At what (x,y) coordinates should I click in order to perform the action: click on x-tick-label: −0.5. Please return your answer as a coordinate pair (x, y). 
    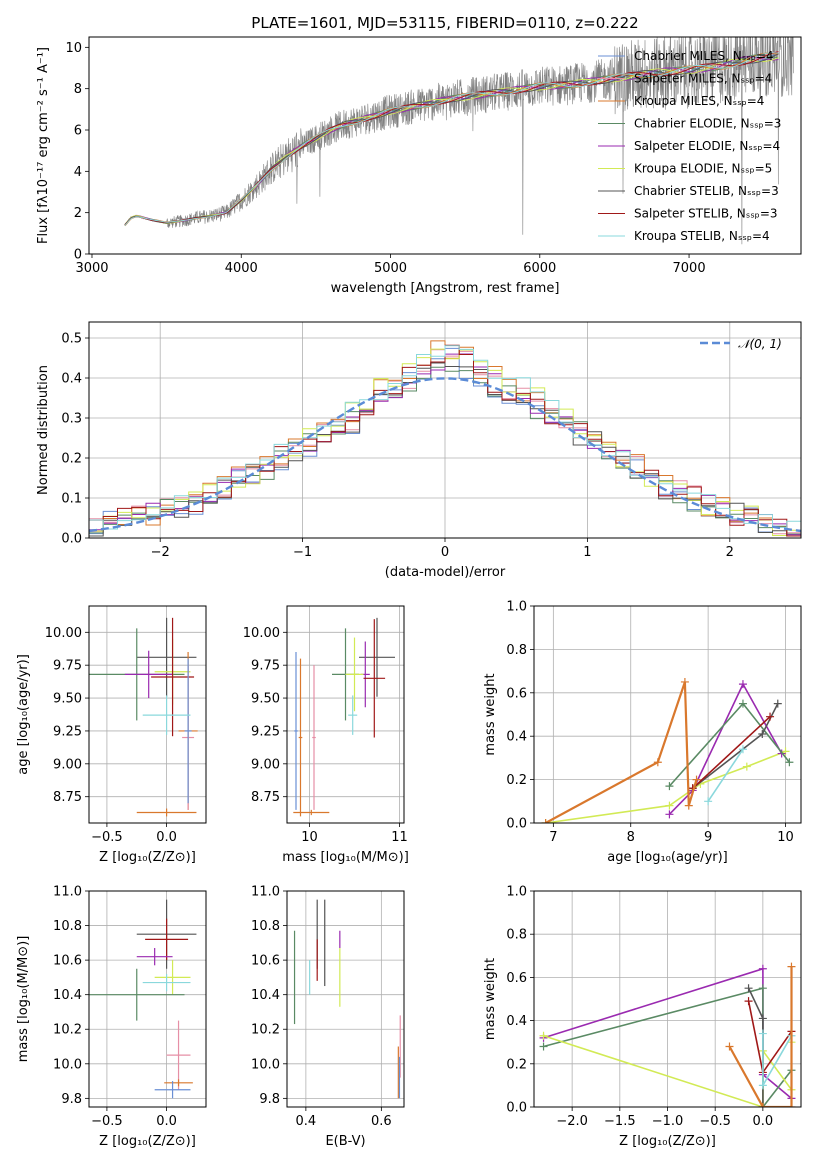
    Looking at the image, I should click on (107, 1121).